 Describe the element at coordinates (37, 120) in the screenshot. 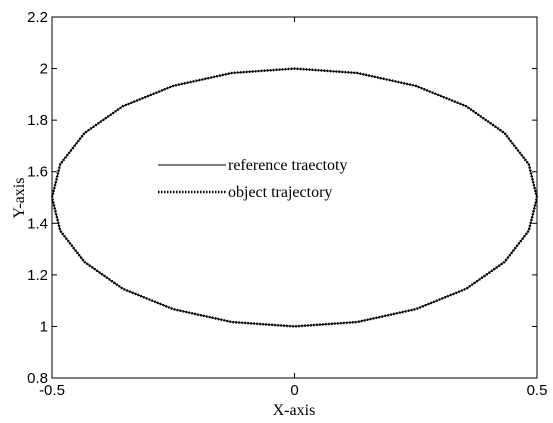

I see `y-tick-label: 1.8` at that location.